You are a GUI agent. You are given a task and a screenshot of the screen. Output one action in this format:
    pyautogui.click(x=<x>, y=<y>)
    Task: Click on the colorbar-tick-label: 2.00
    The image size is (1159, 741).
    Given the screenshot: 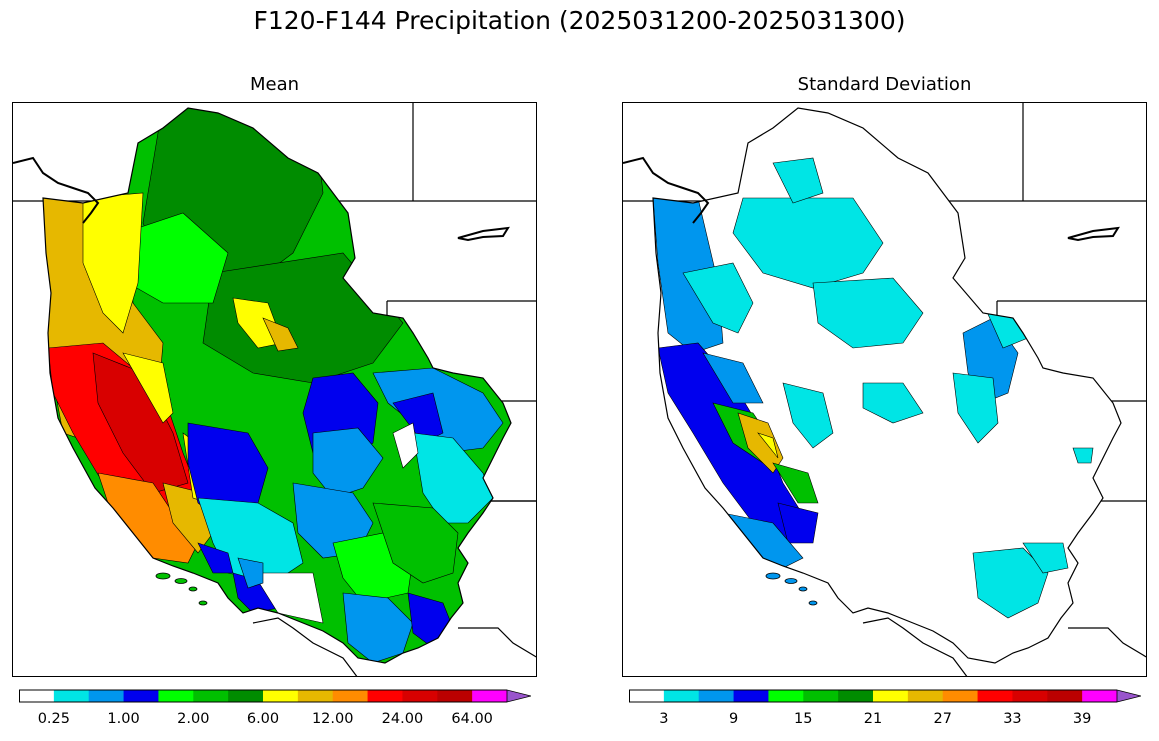 What is the action you would take?
    pyautogui.click(x=193, y=719)
    